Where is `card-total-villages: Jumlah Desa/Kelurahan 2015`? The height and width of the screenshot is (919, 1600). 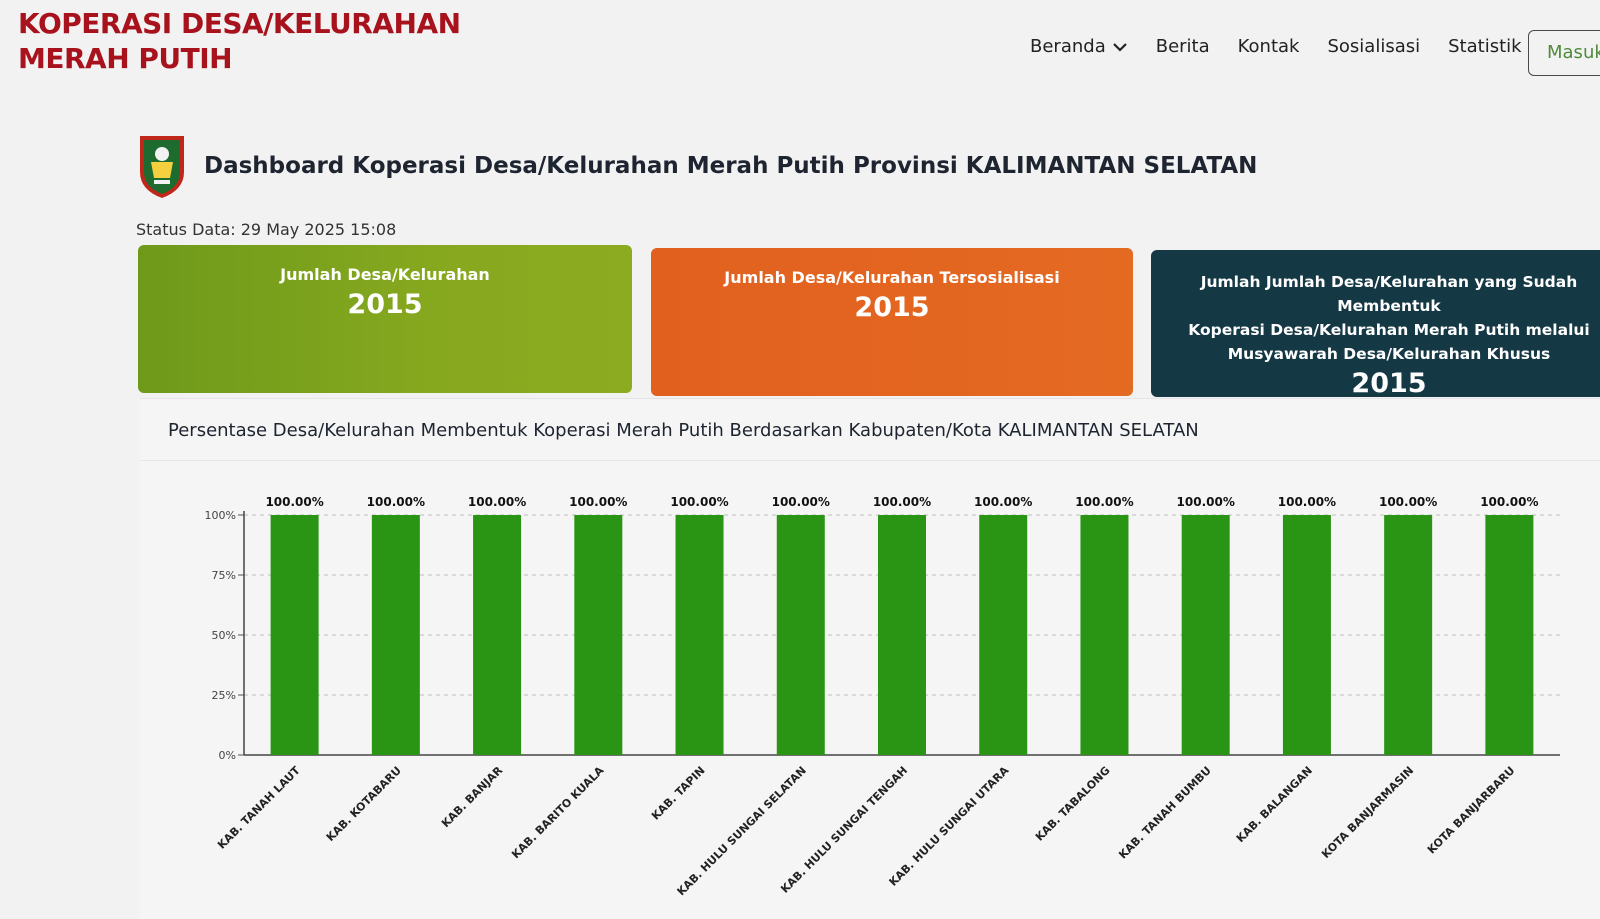 card-total-villages: Jumlah Desa/Kelurahan 2015 is located at coordinates (385, 319).